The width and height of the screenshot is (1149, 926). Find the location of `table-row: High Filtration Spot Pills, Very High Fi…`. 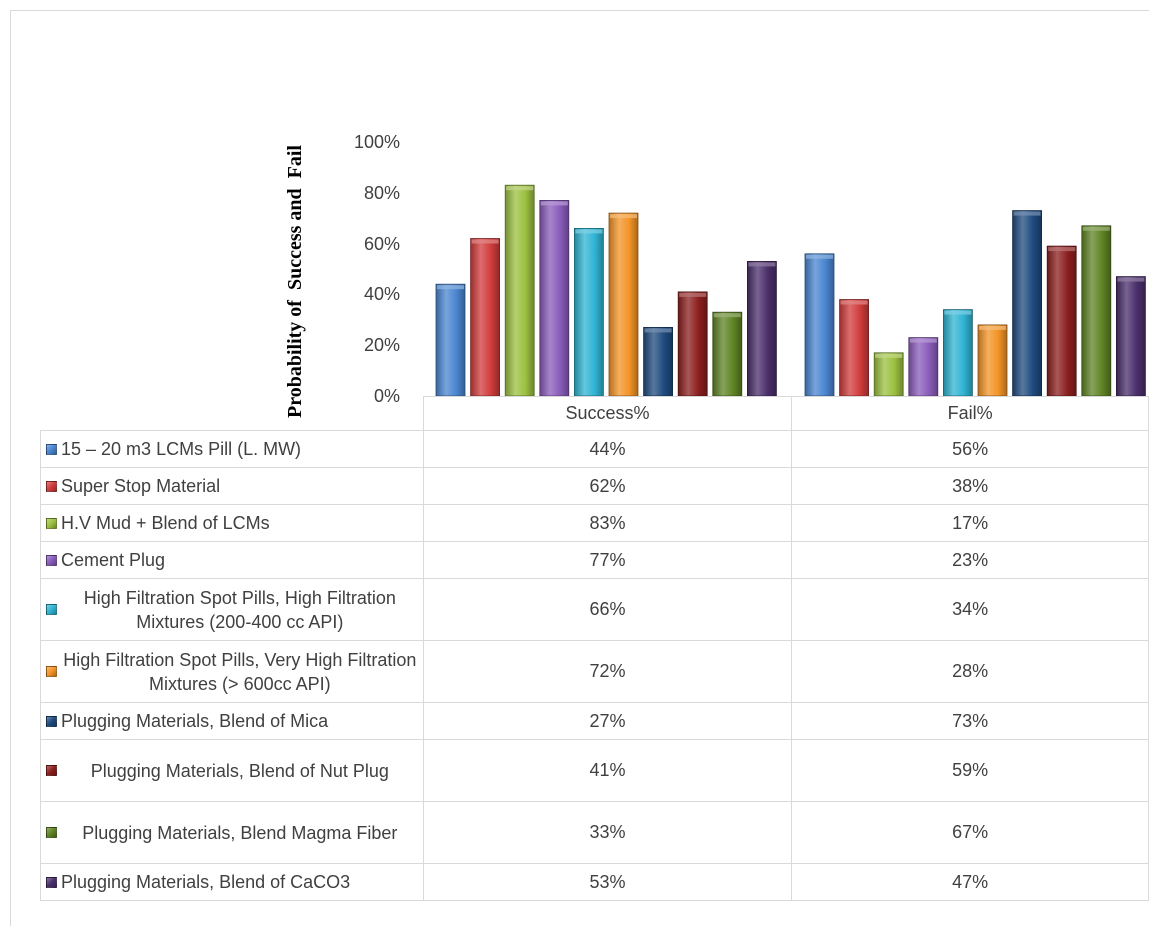

table-row: High Filtration Spot Pills, Very High Fi… is located at coordinates (594, 671).